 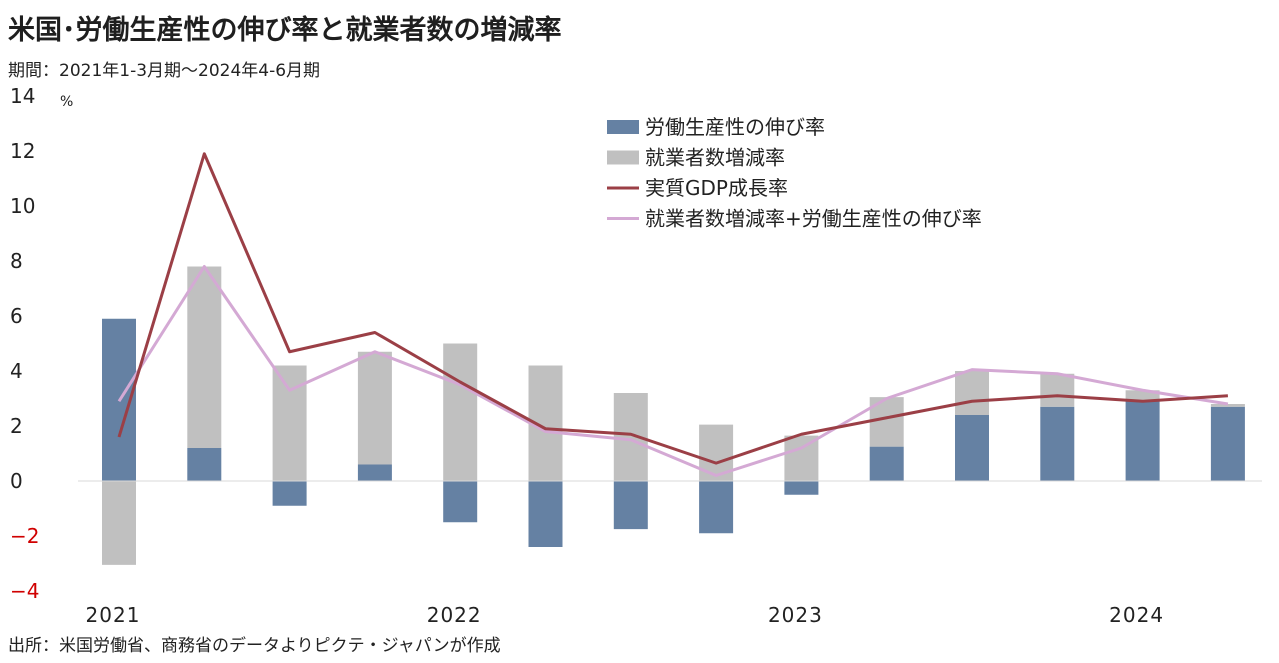 What do you see at coordinates (16, 481) in the screenshot?
I see `y-tick-label: 0` at bounding box center [16, 481].